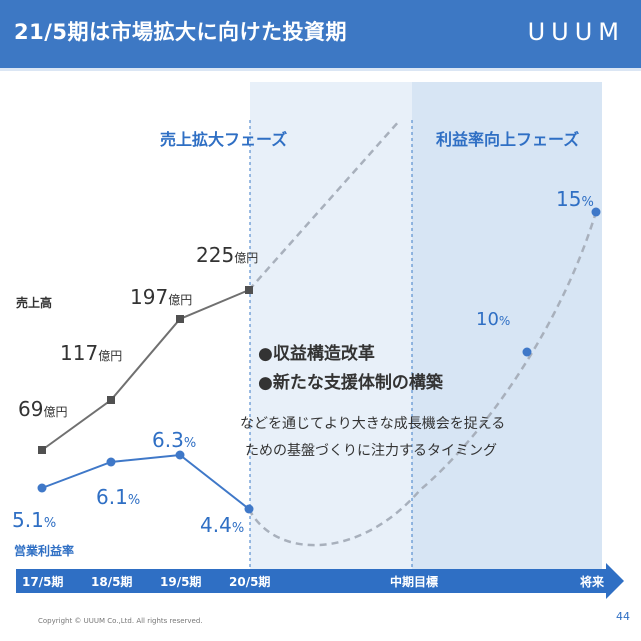 The image size is (641, 641). I want to click on sales-value-1: 69億円, so click(43, 409).